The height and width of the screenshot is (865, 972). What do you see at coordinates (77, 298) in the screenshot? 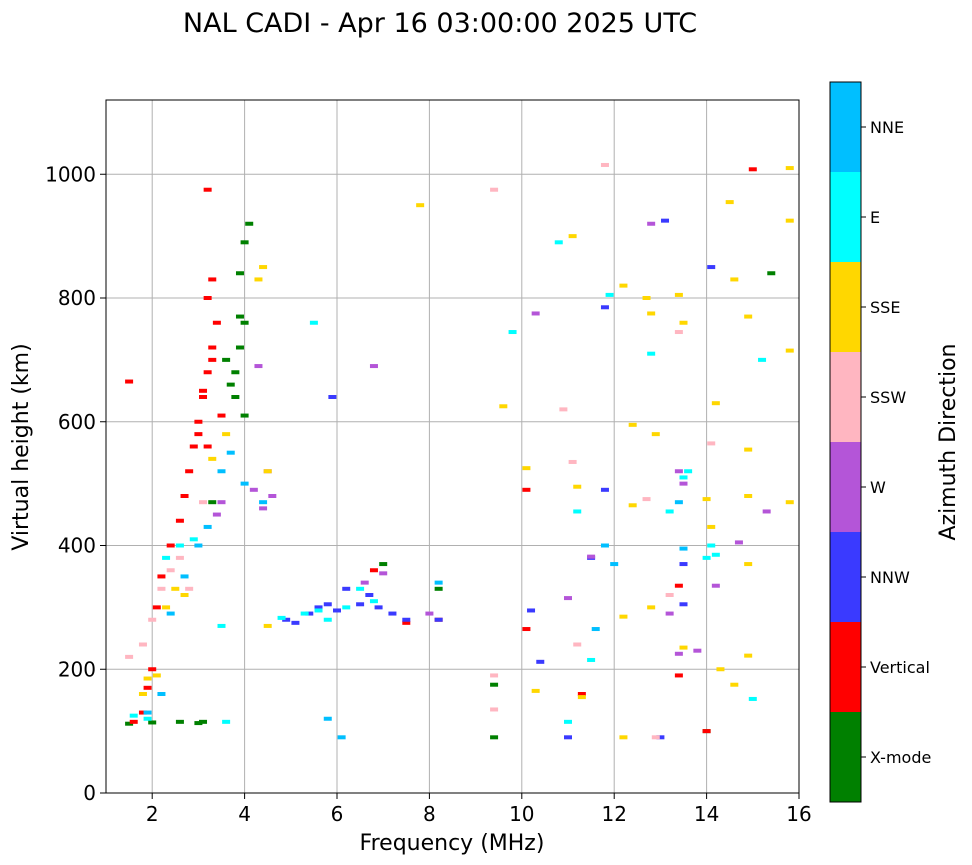
I see `y-tick-label: 800` at bounding box center [77, 298].